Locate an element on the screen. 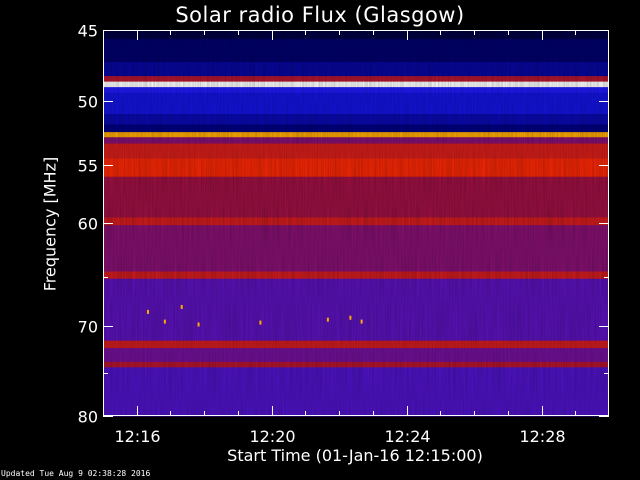 The width and height of the screenshot is (640, 480). chart-title: Solar radio Flux (Glasgow) is located at coordinates (320, 15).